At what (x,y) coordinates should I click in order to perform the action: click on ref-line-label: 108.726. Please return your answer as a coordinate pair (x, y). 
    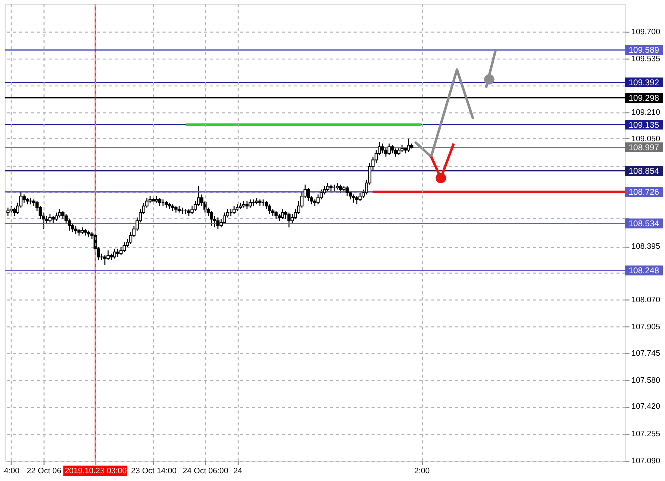
    Looking at the image, I should click on (644, 192).